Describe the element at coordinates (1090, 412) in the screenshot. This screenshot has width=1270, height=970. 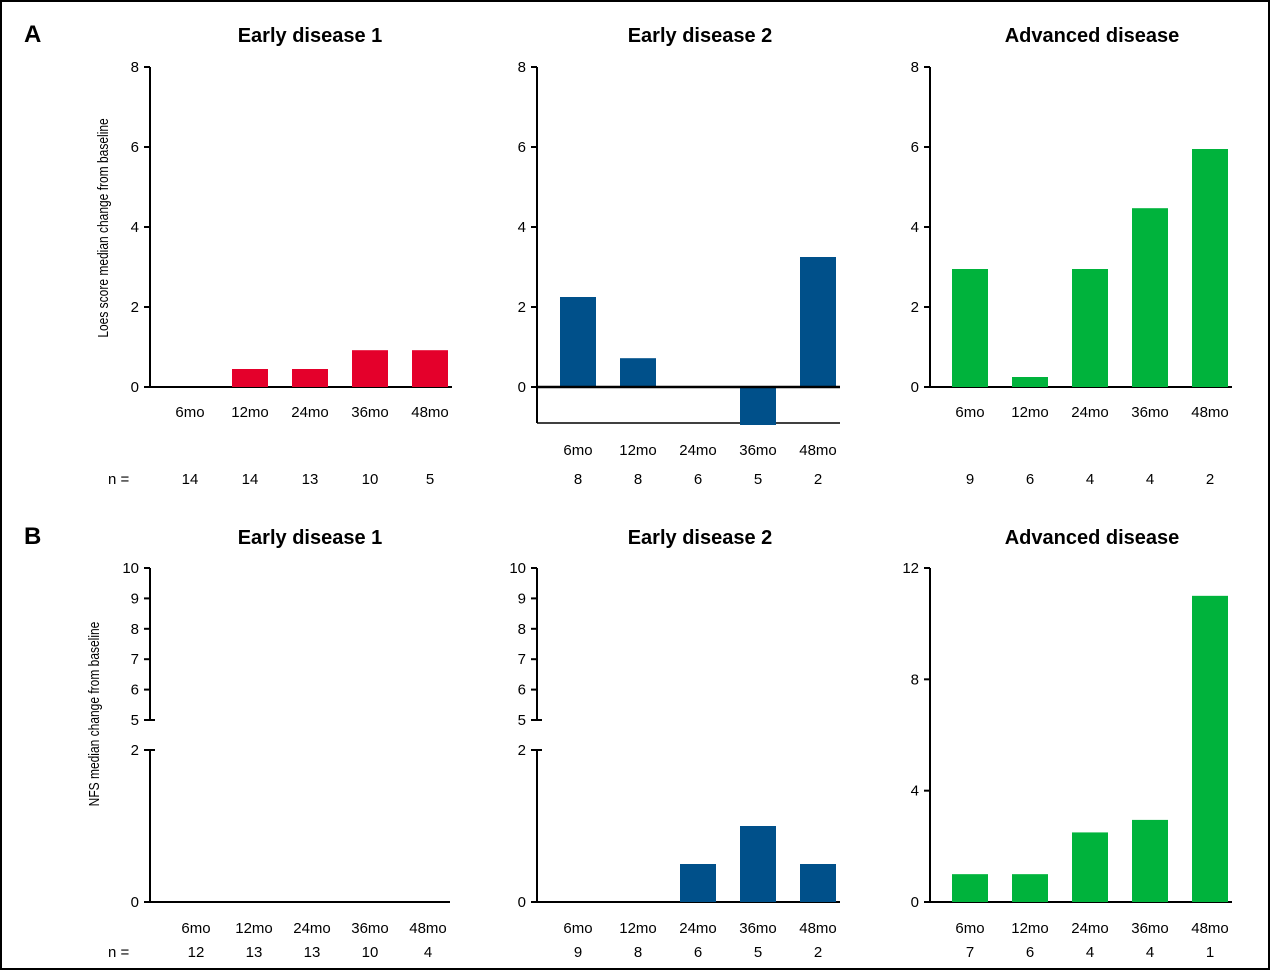
I see `chart-3-x-tick-label: 24mo` at that location.